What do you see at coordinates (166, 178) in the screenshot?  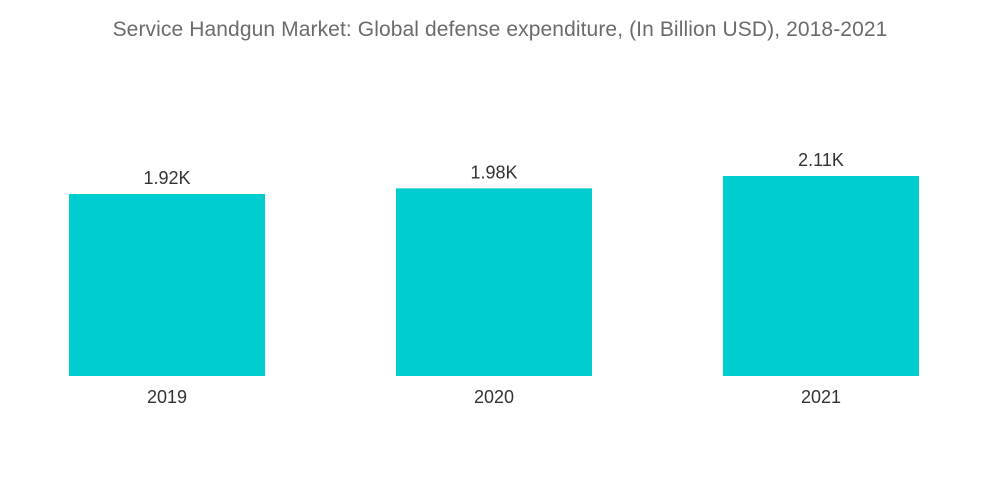 I see `data-label-2019: 1.92K` at bounding box center [166, 178].